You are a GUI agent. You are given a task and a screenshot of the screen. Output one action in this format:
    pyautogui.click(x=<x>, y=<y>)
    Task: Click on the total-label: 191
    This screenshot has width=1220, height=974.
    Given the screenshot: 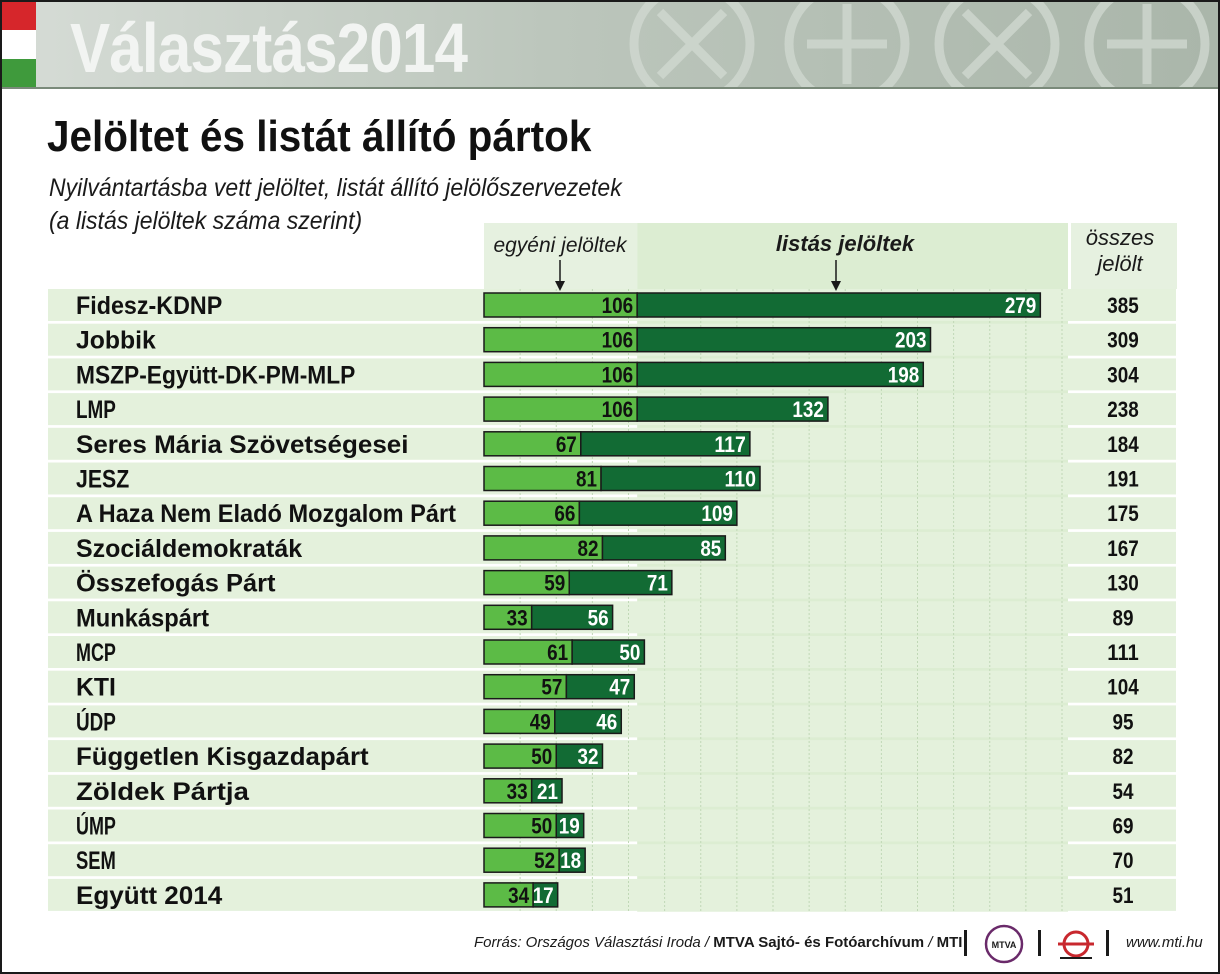 What is the action you would take?
    pyautogui.click(x=1123, y=479)
    